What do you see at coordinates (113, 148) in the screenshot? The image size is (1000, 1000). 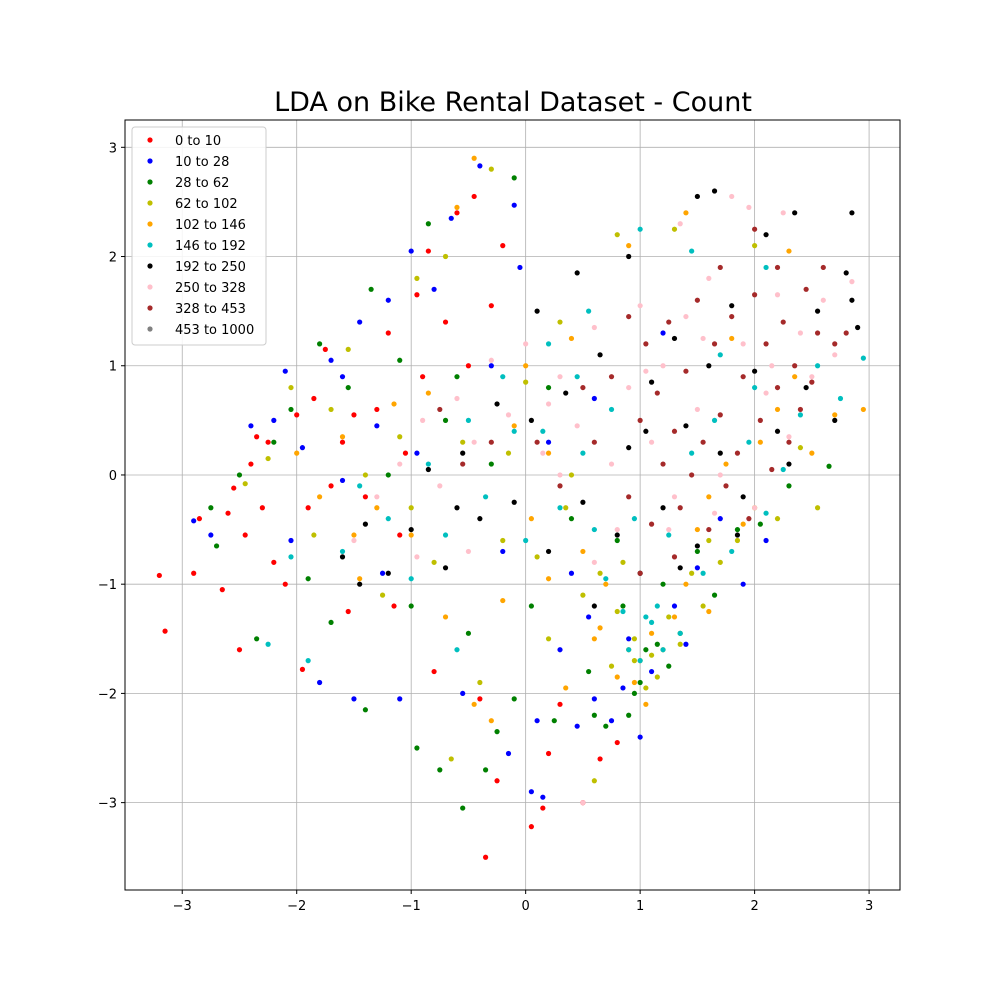 I see `y-tick-label: 3` at bounding box center [113, 148].